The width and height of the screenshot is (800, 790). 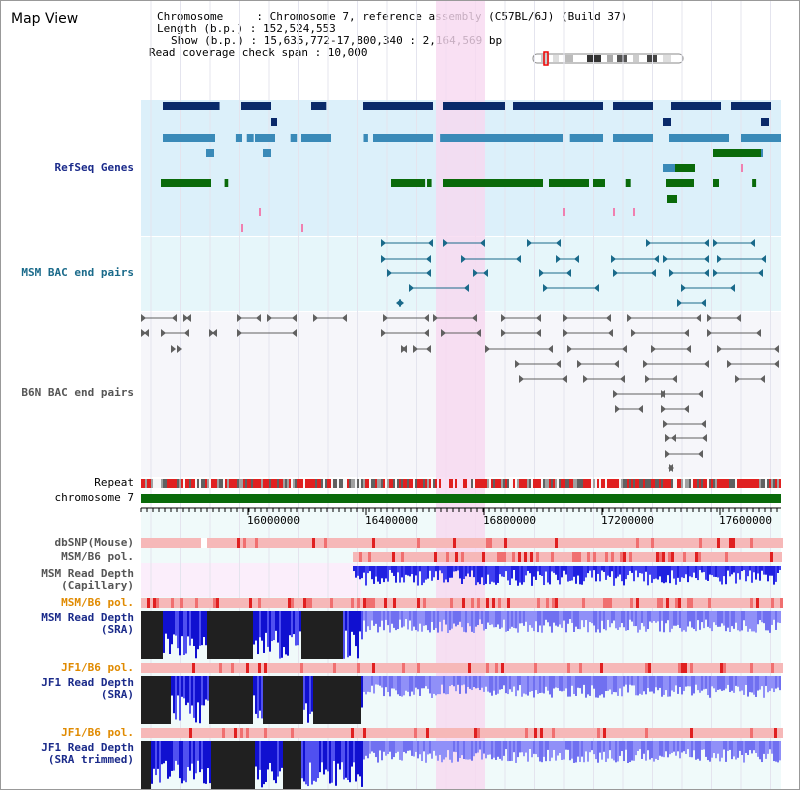 What do you see at coordinates (97, 602) in the screenshot?
I see `track-label-msm-b6-pol-2: MSM/B6 pol.` at bounding box center [97, 602].